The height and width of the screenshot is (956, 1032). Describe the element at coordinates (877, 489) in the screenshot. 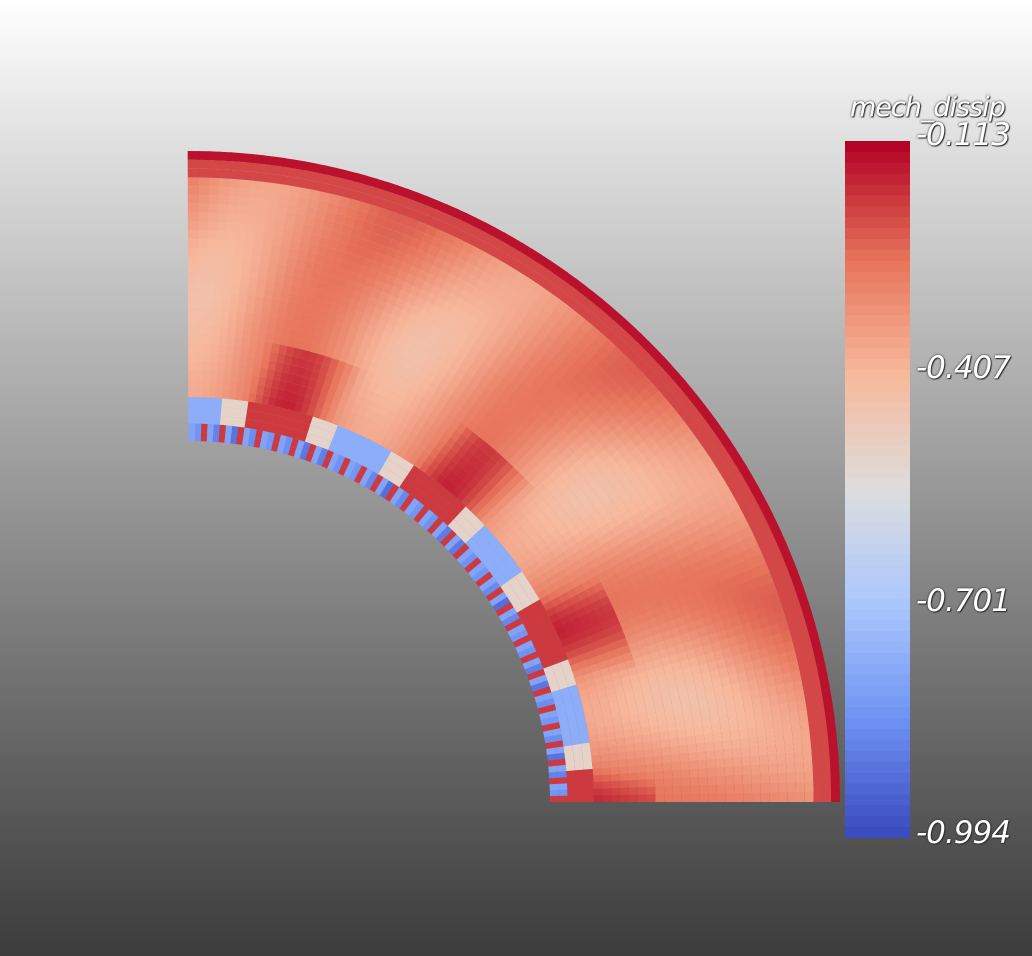

I see `scalar-bar` at that location.